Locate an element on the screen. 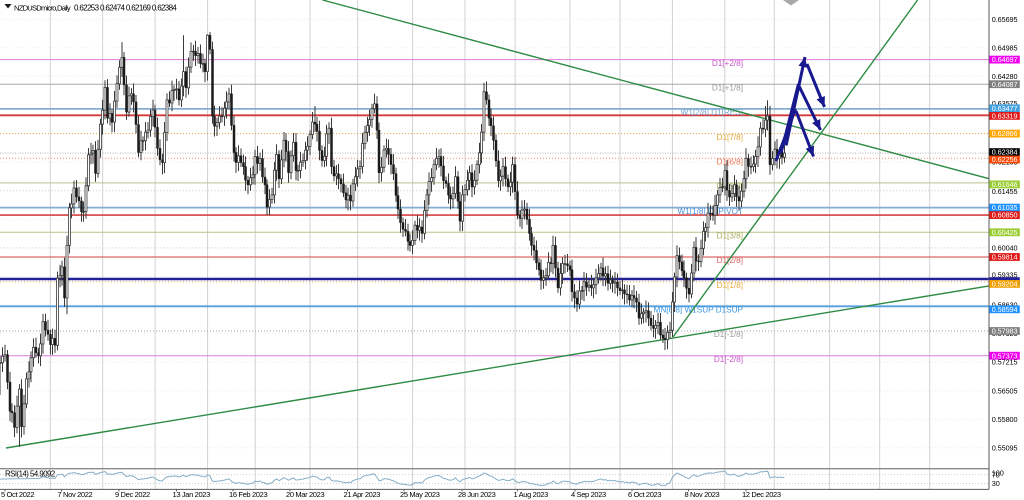 The image size is (1024, 500). svg-text: D1[-2/8] is located at coordinates (728, 359).